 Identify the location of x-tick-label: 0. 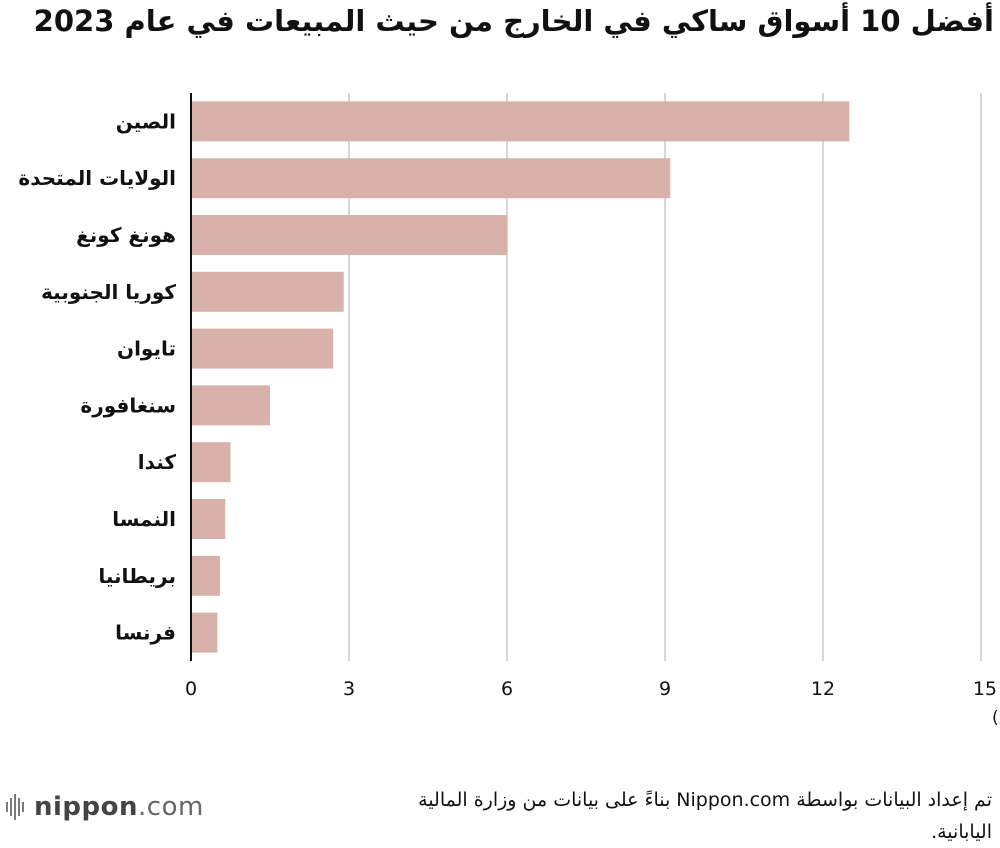
(191, 689).